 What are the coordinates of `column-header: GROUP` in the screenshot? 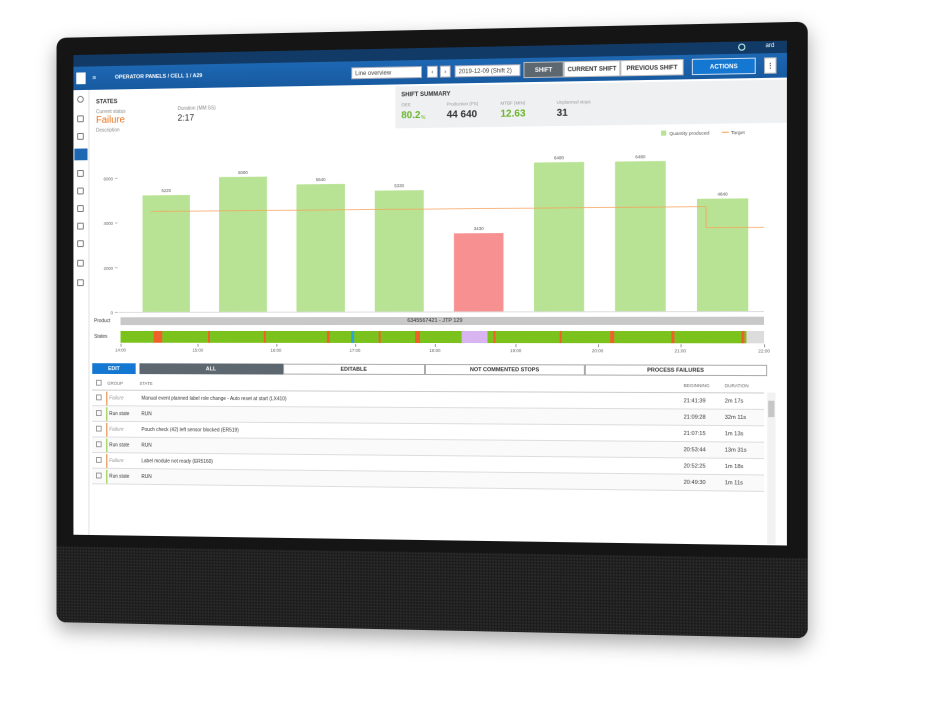 It's located at (115, 383).